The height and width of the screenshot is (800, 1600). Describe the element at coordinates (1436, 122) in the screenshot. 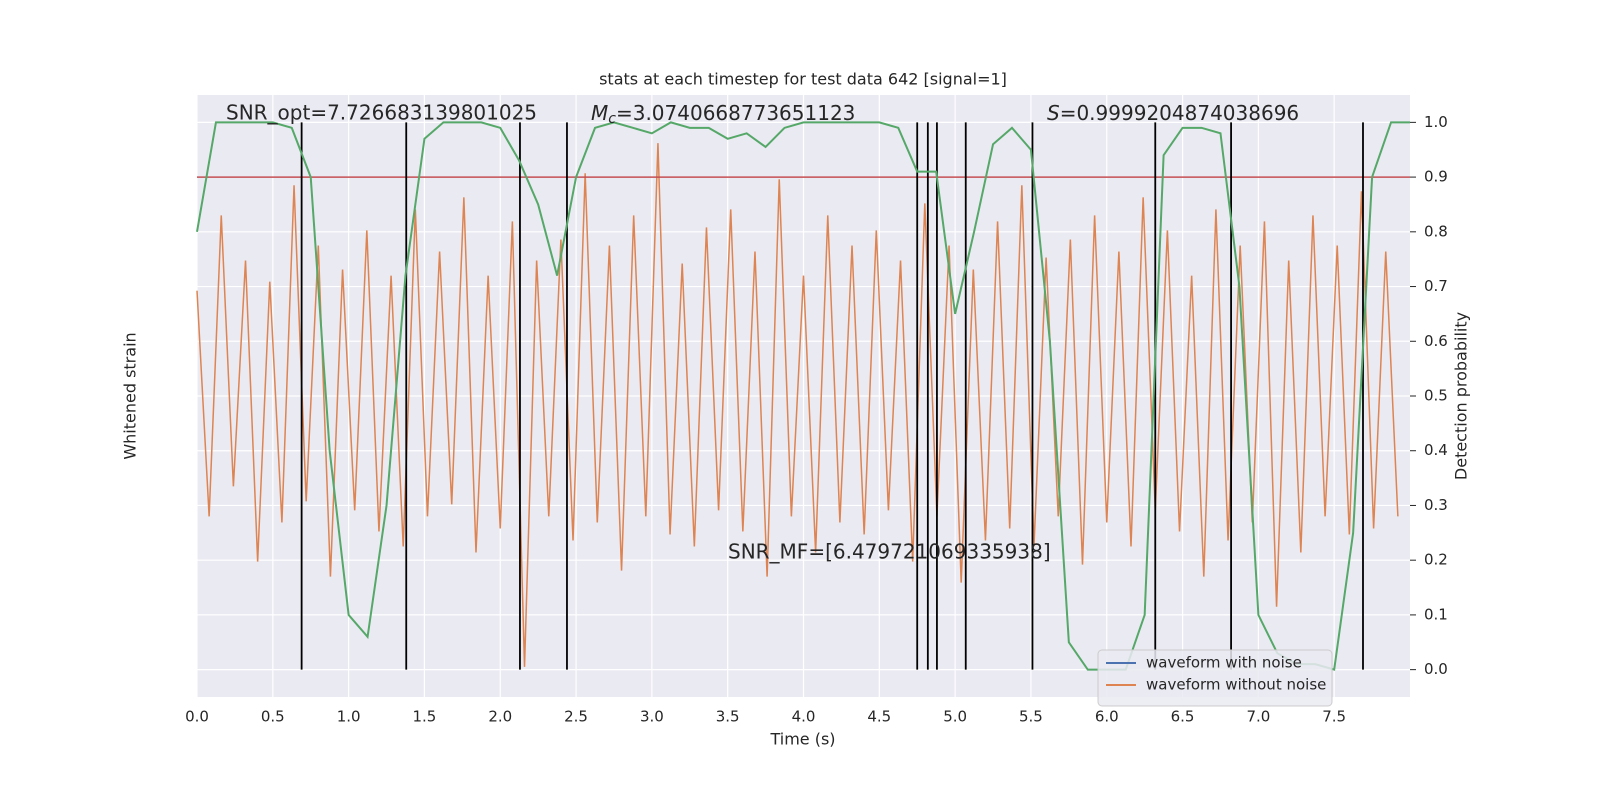

I see `y2-tick-label: 1.0` at that location.